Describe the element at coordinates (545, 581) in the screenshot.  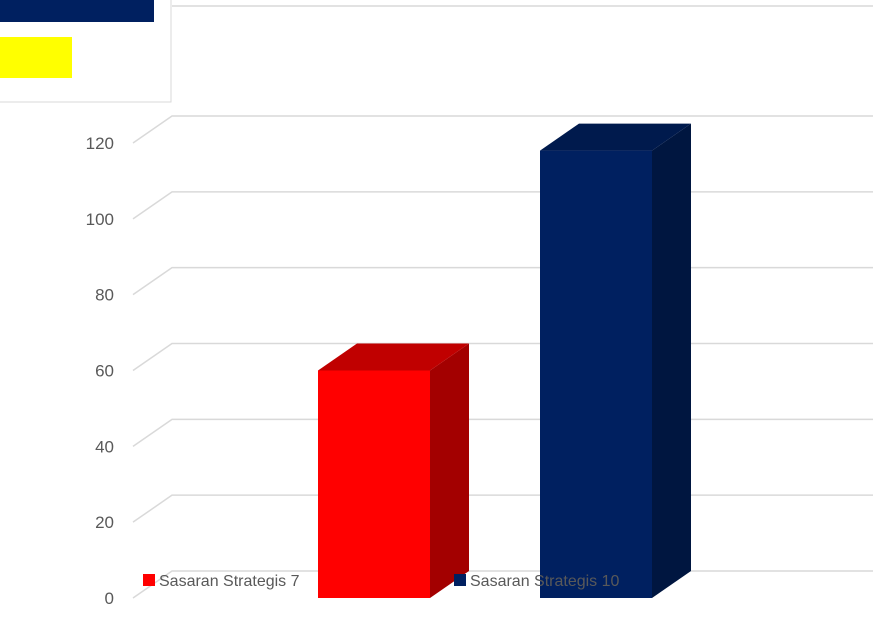
I see `legend-label: Sasaran Strategis 10` at that location.